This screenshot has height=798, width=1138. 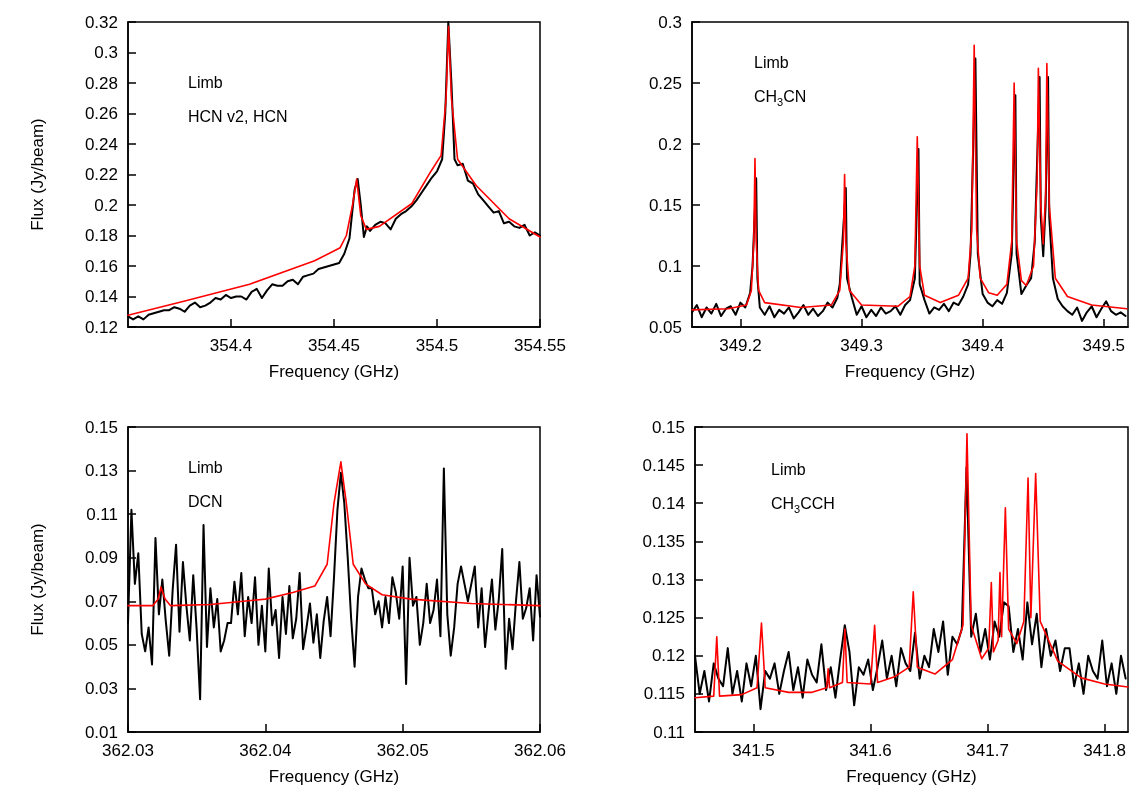 What do you see at coordinates (238, 117) in the screenshot?
I see `annotation: HCN v2, HCN` at bounding box center [238, 117].